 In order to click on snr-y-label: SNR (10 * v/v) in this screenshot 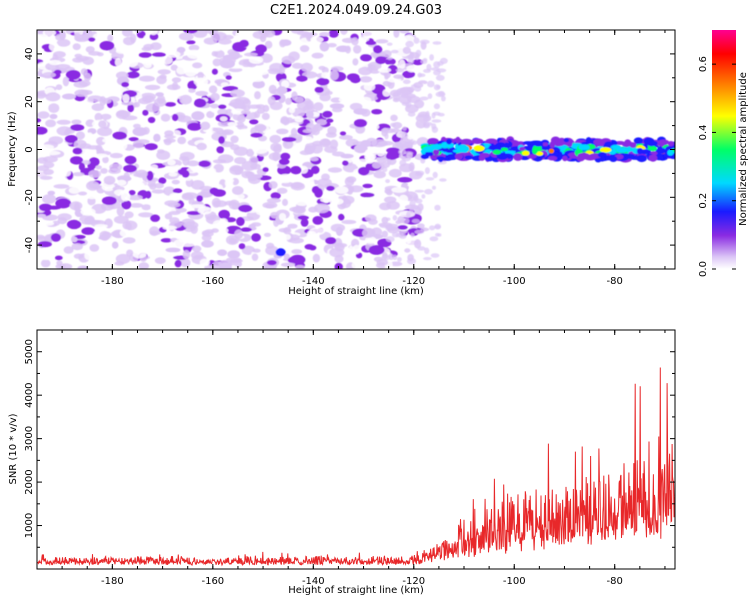, I will do `click(13, 448)`.